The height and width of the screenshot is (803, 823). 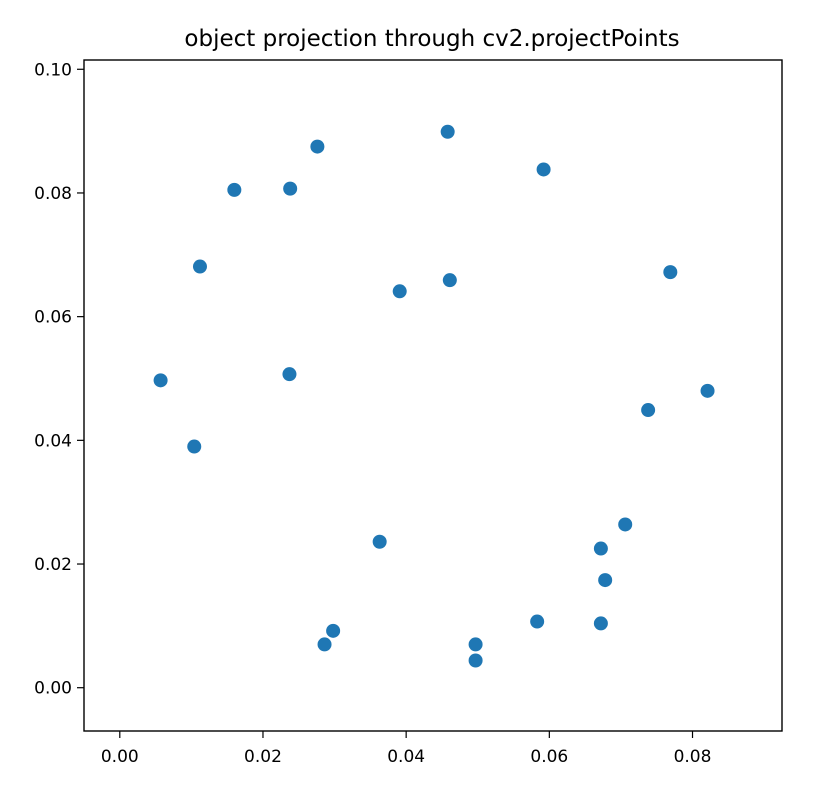 What do you see at coordinates (53, 689) in the screenshot?
I see `y-tick-label: 0.00` at bounding box center [53, 689].